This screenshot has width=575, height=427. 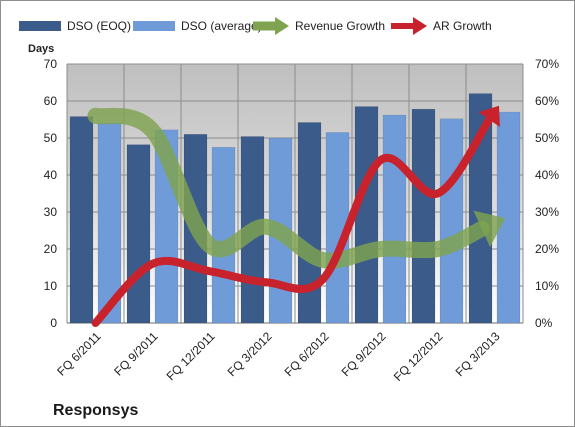 What do you see at coordinates (53, 323) in the screenshot?
I see `y-tick-label: 0` at bounding box center [53, 323].